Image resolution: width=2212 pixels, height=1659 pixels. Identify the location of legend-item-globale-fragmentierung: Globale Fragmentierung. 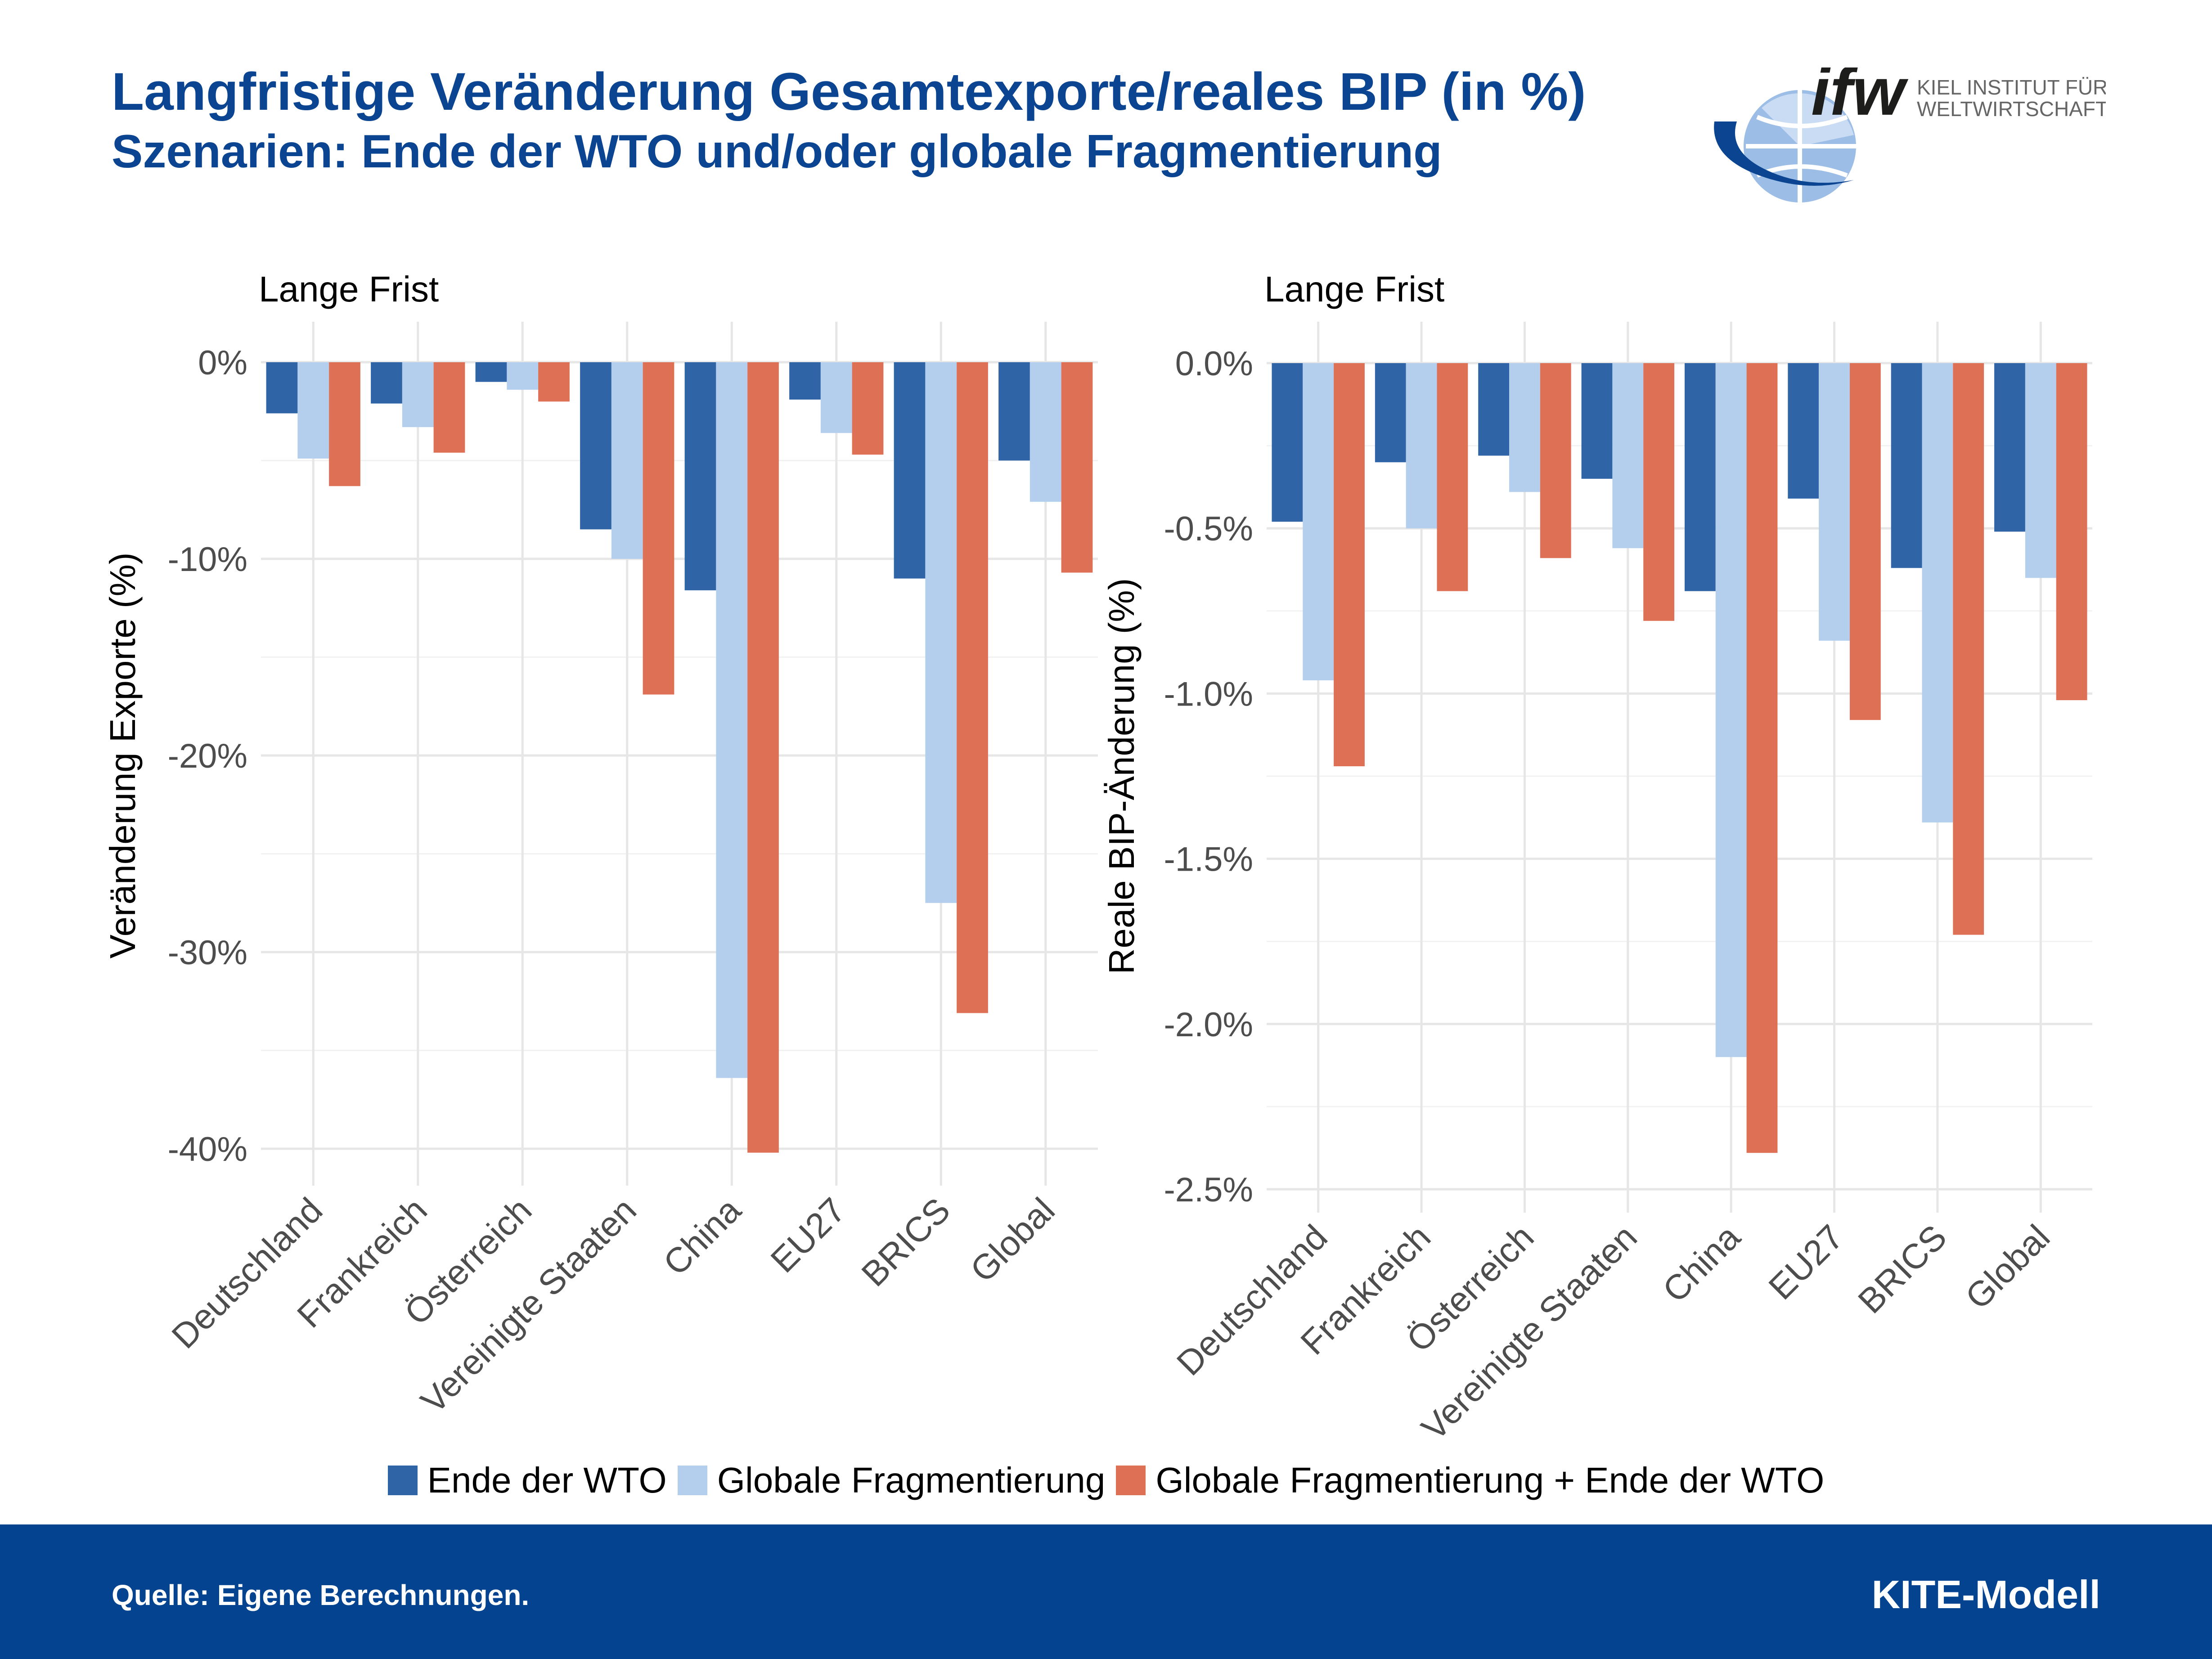
(891, 1480).